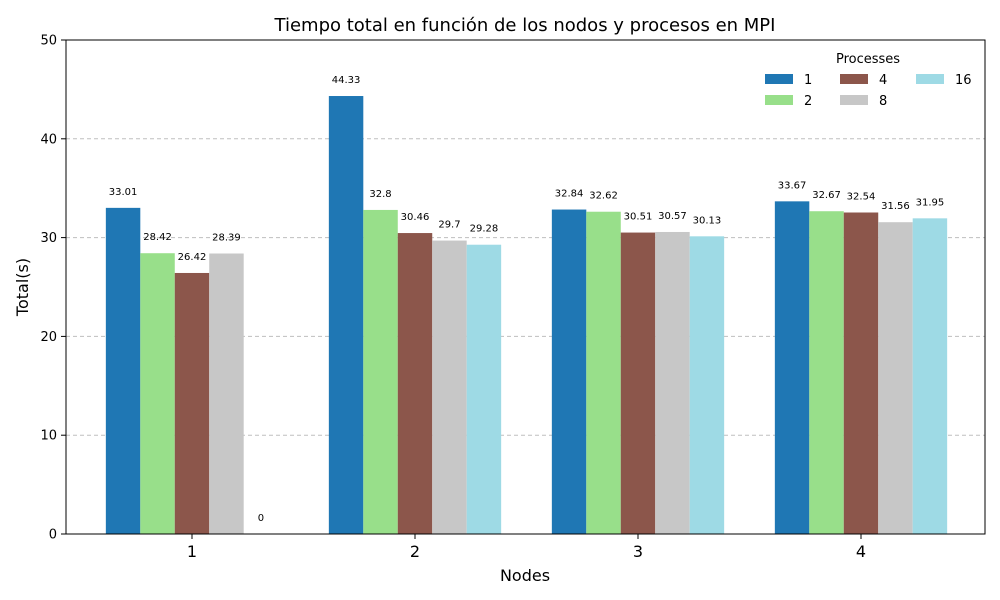 Image resolution: width=1000 pixels, height=600 pixels. Describe the element at coordinates (226, 238) in the screenshot. I see `bar-value-label: 28.39` at that location.